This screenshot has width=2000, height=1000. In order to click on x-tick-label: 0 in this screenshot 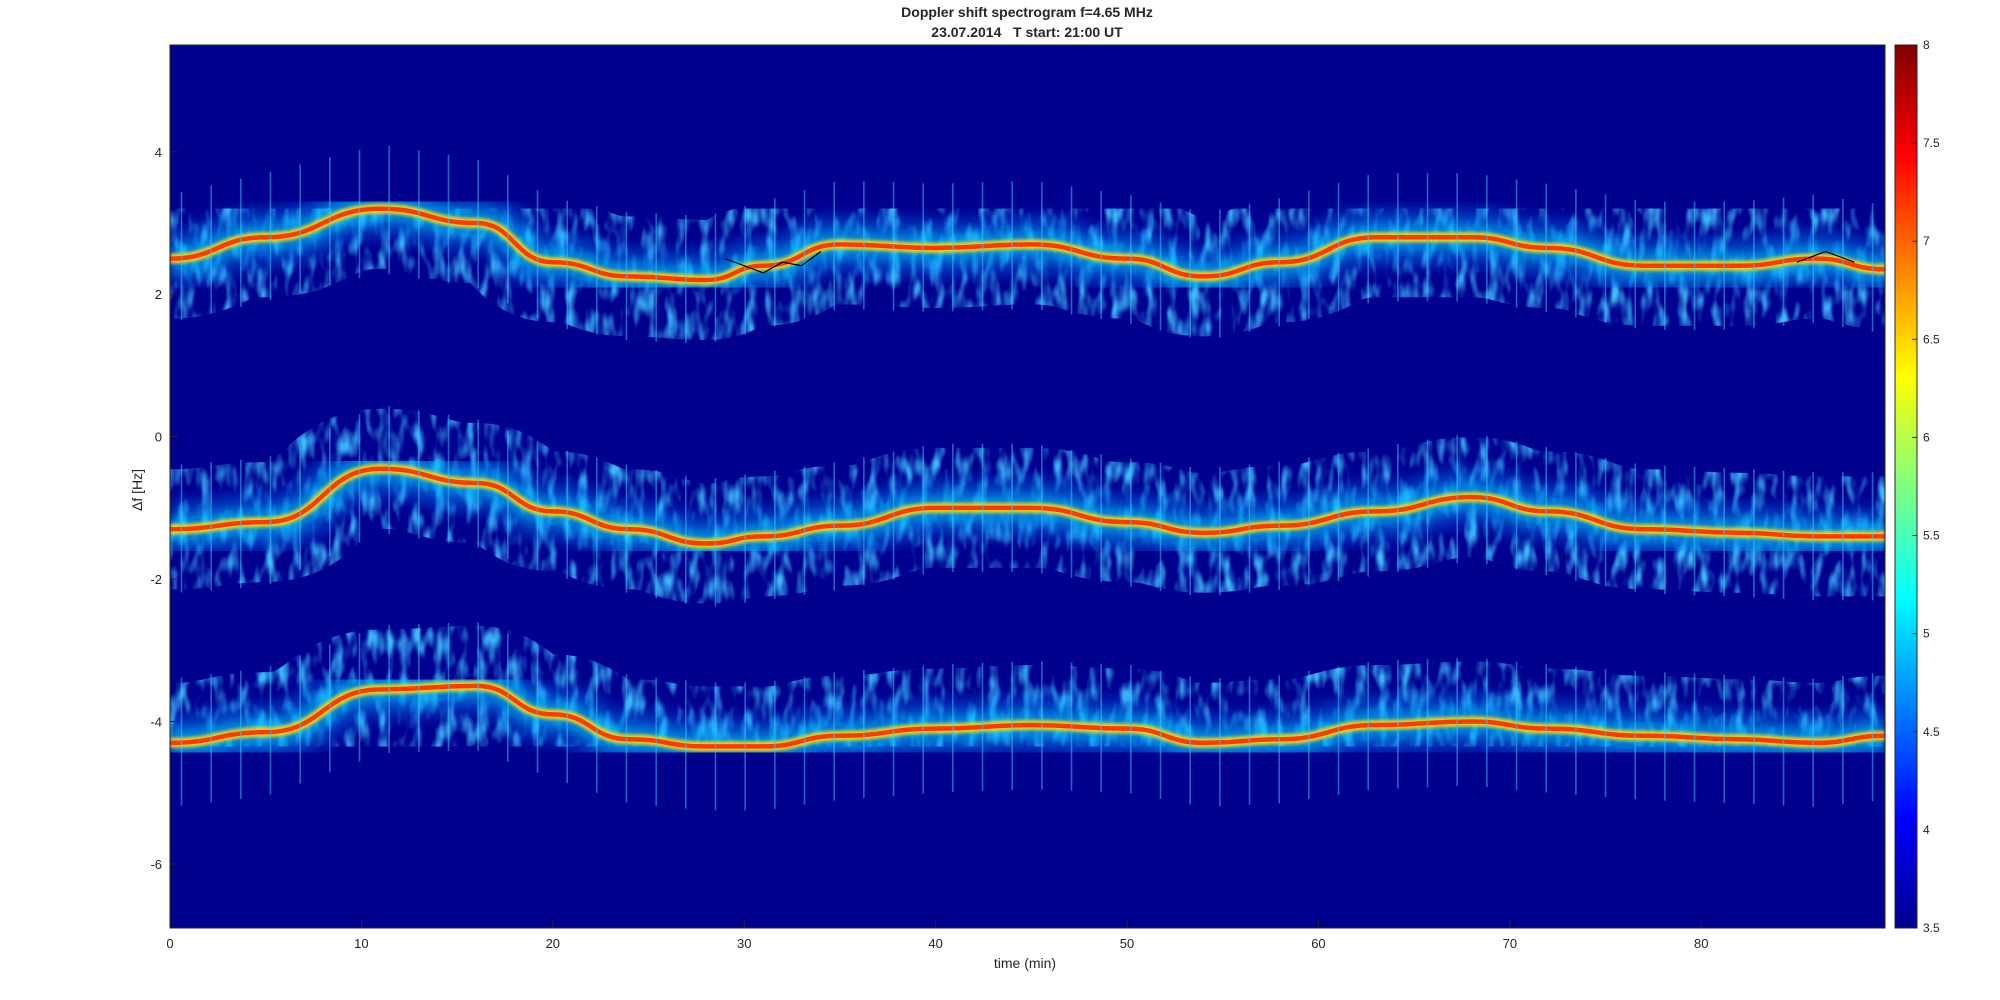, I will do `click(169, 943)`.